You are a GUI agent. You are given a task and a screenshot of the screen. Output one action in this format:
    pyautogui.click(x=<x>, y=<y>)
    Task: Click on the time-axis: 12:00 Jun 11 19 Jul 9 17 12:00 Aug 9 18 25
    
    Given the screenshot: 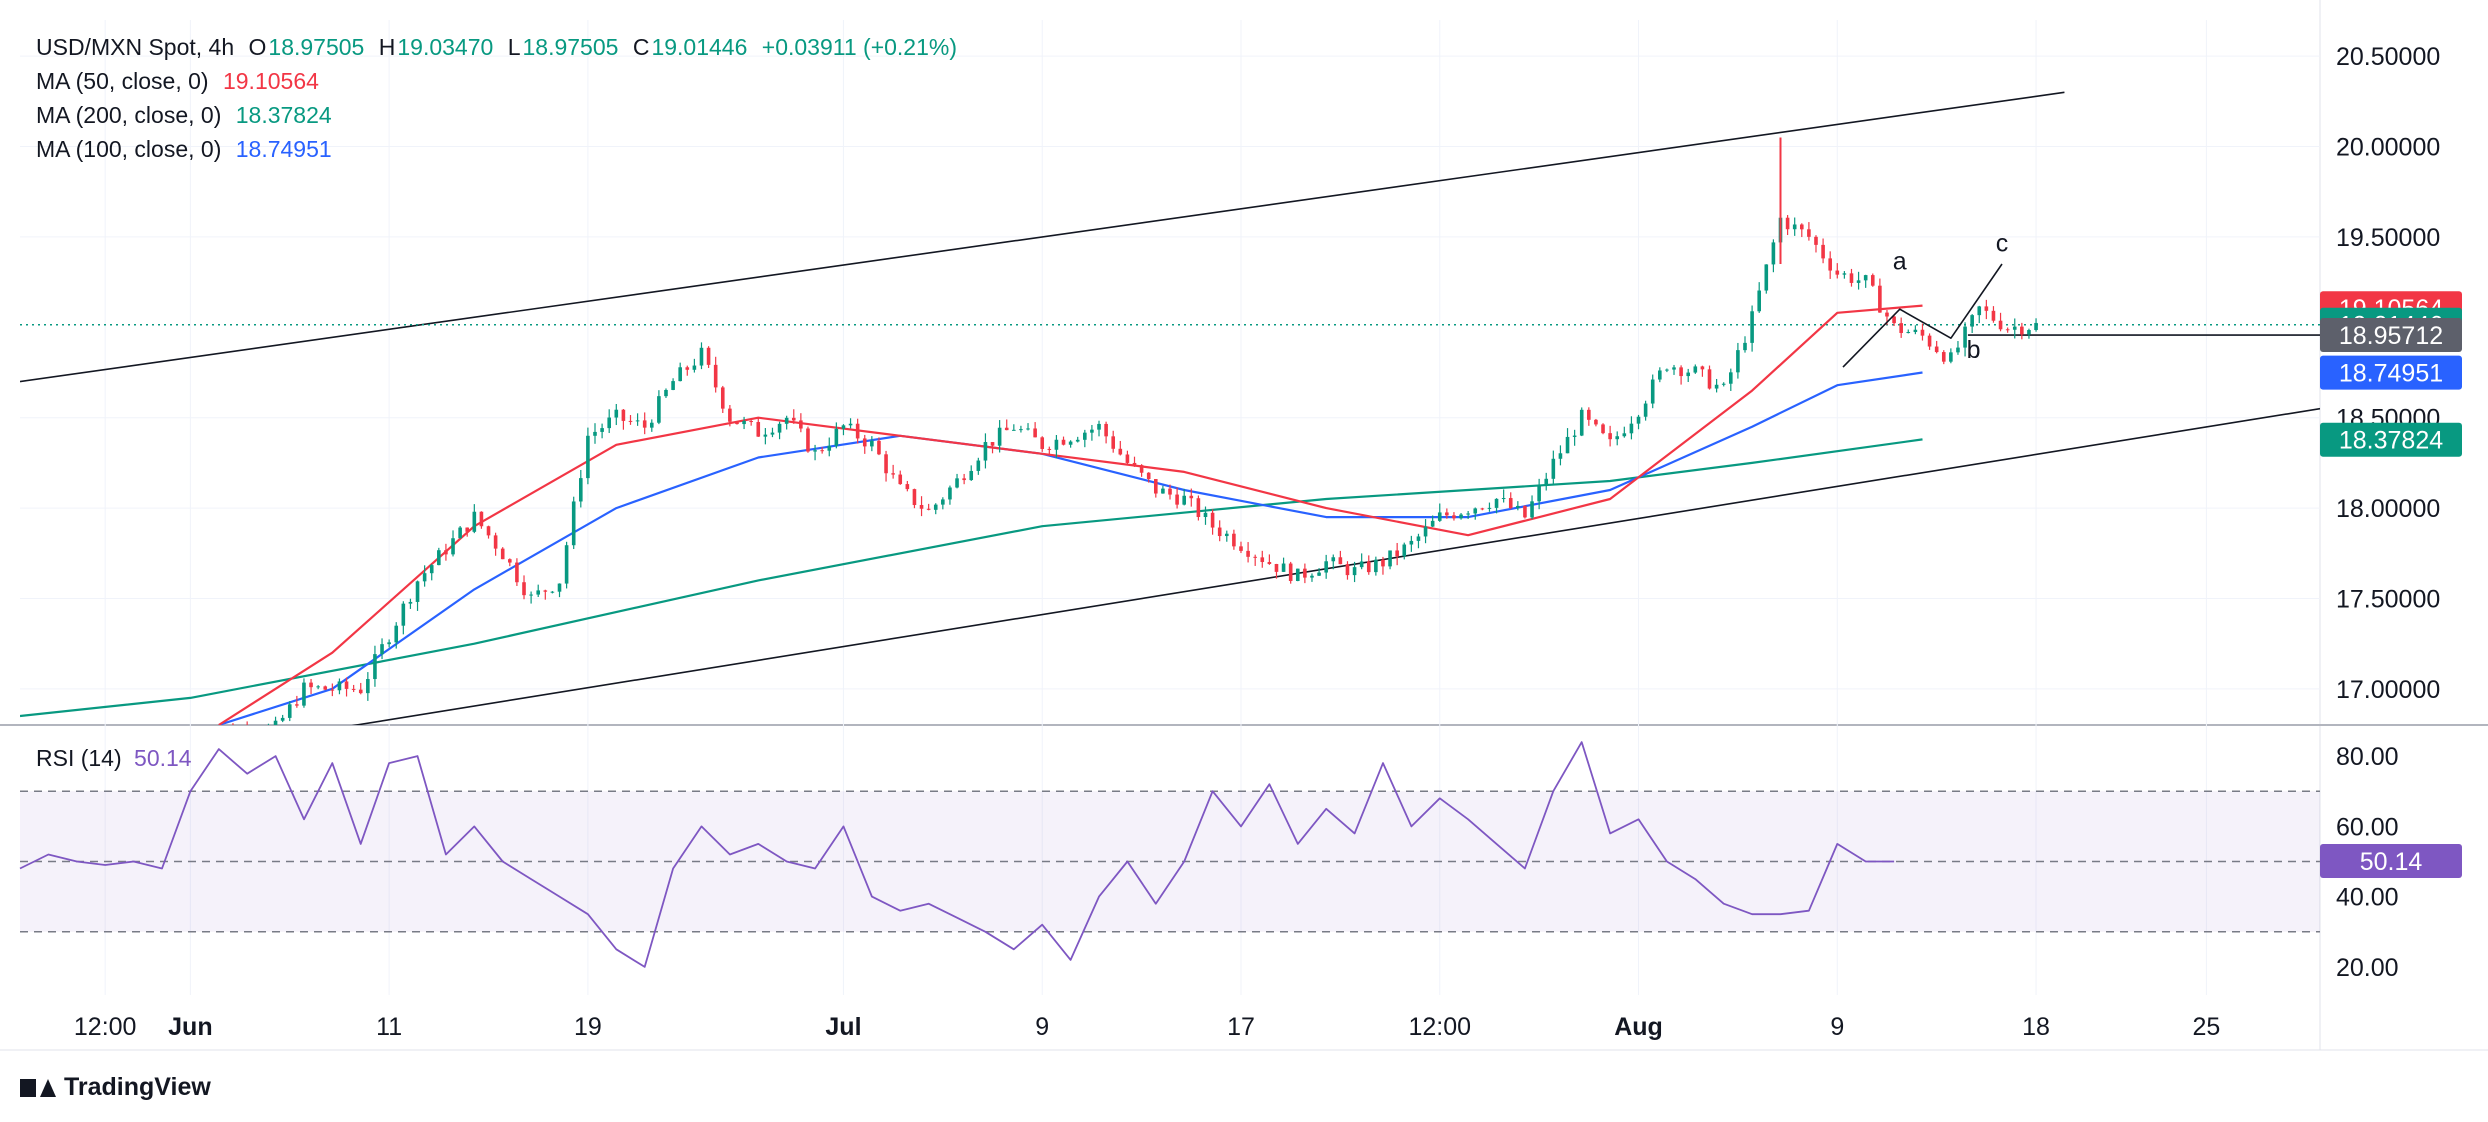 What is the action you would take?
    pyautogui.click(x=1147, y=1027)
    